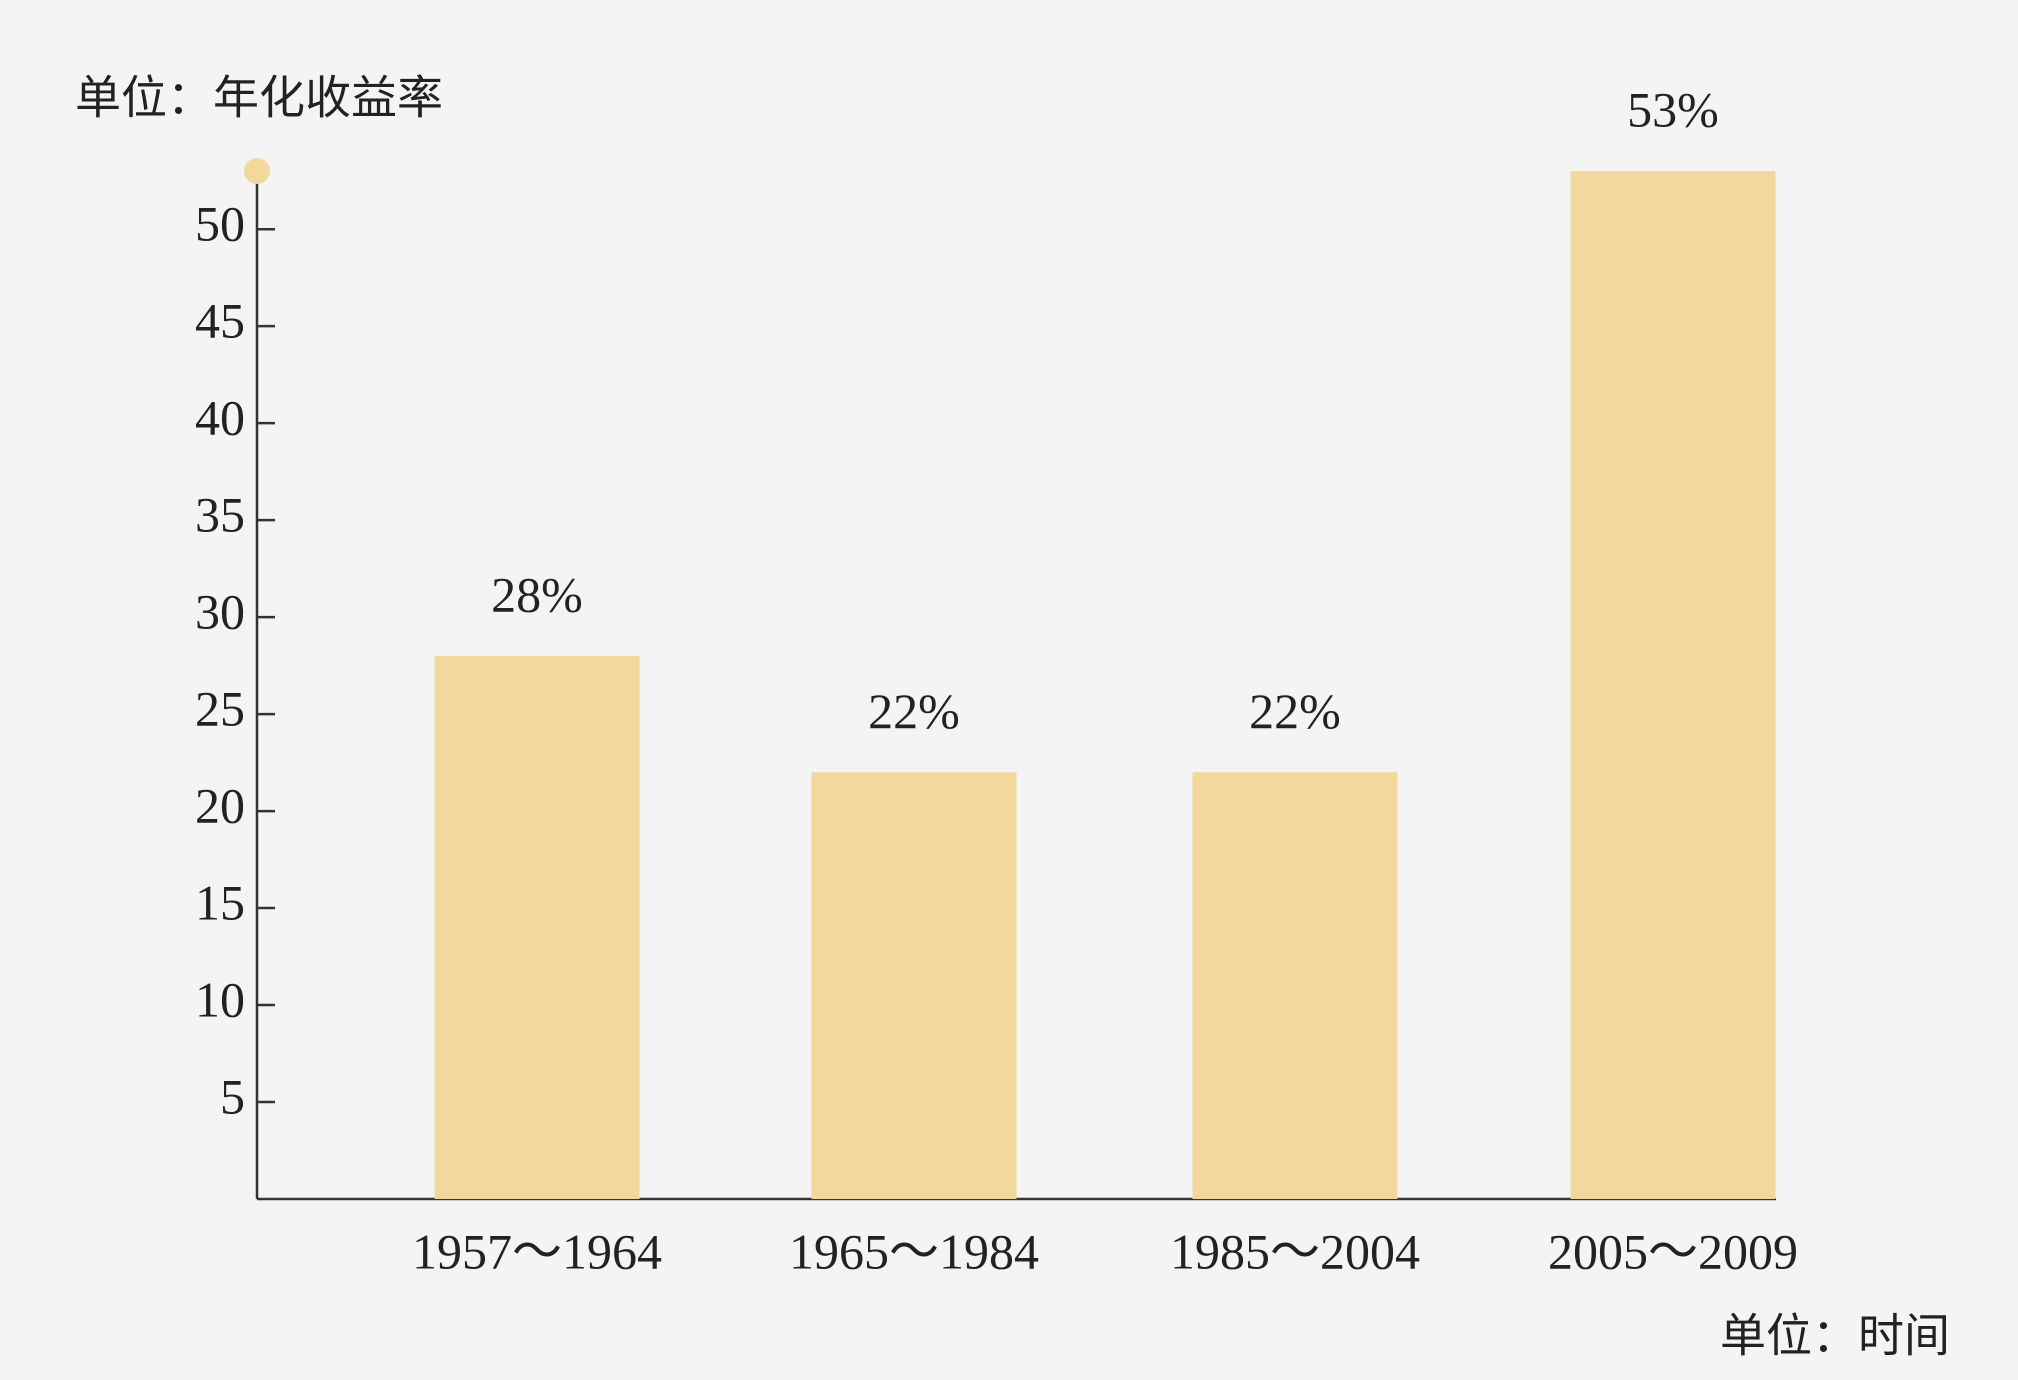 The width and height of the screenshot is (2018, 1380). What do you see at coordinates (220, 903) in the screenshot?
I see `y-tick-label: 15` at bounding box center [220, 903].